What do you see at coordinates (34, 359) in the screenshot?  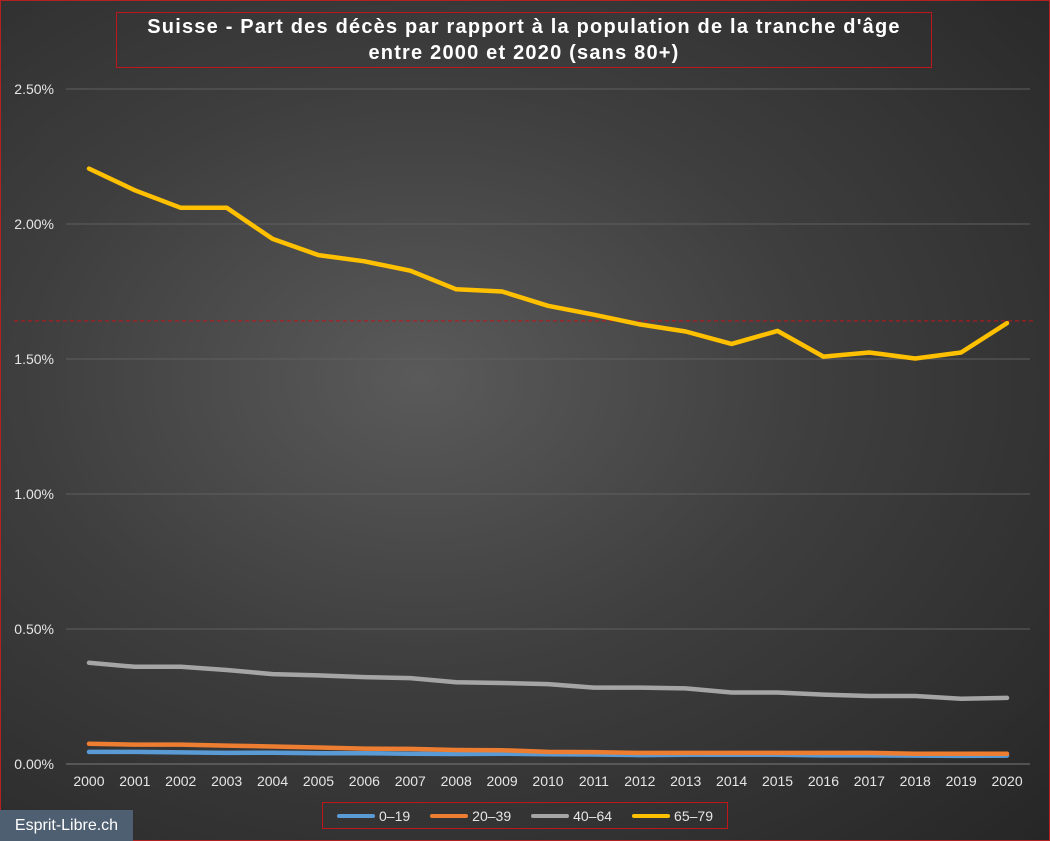 I see `y-tick-label: 1.50%` at bounding box center [34, 359].